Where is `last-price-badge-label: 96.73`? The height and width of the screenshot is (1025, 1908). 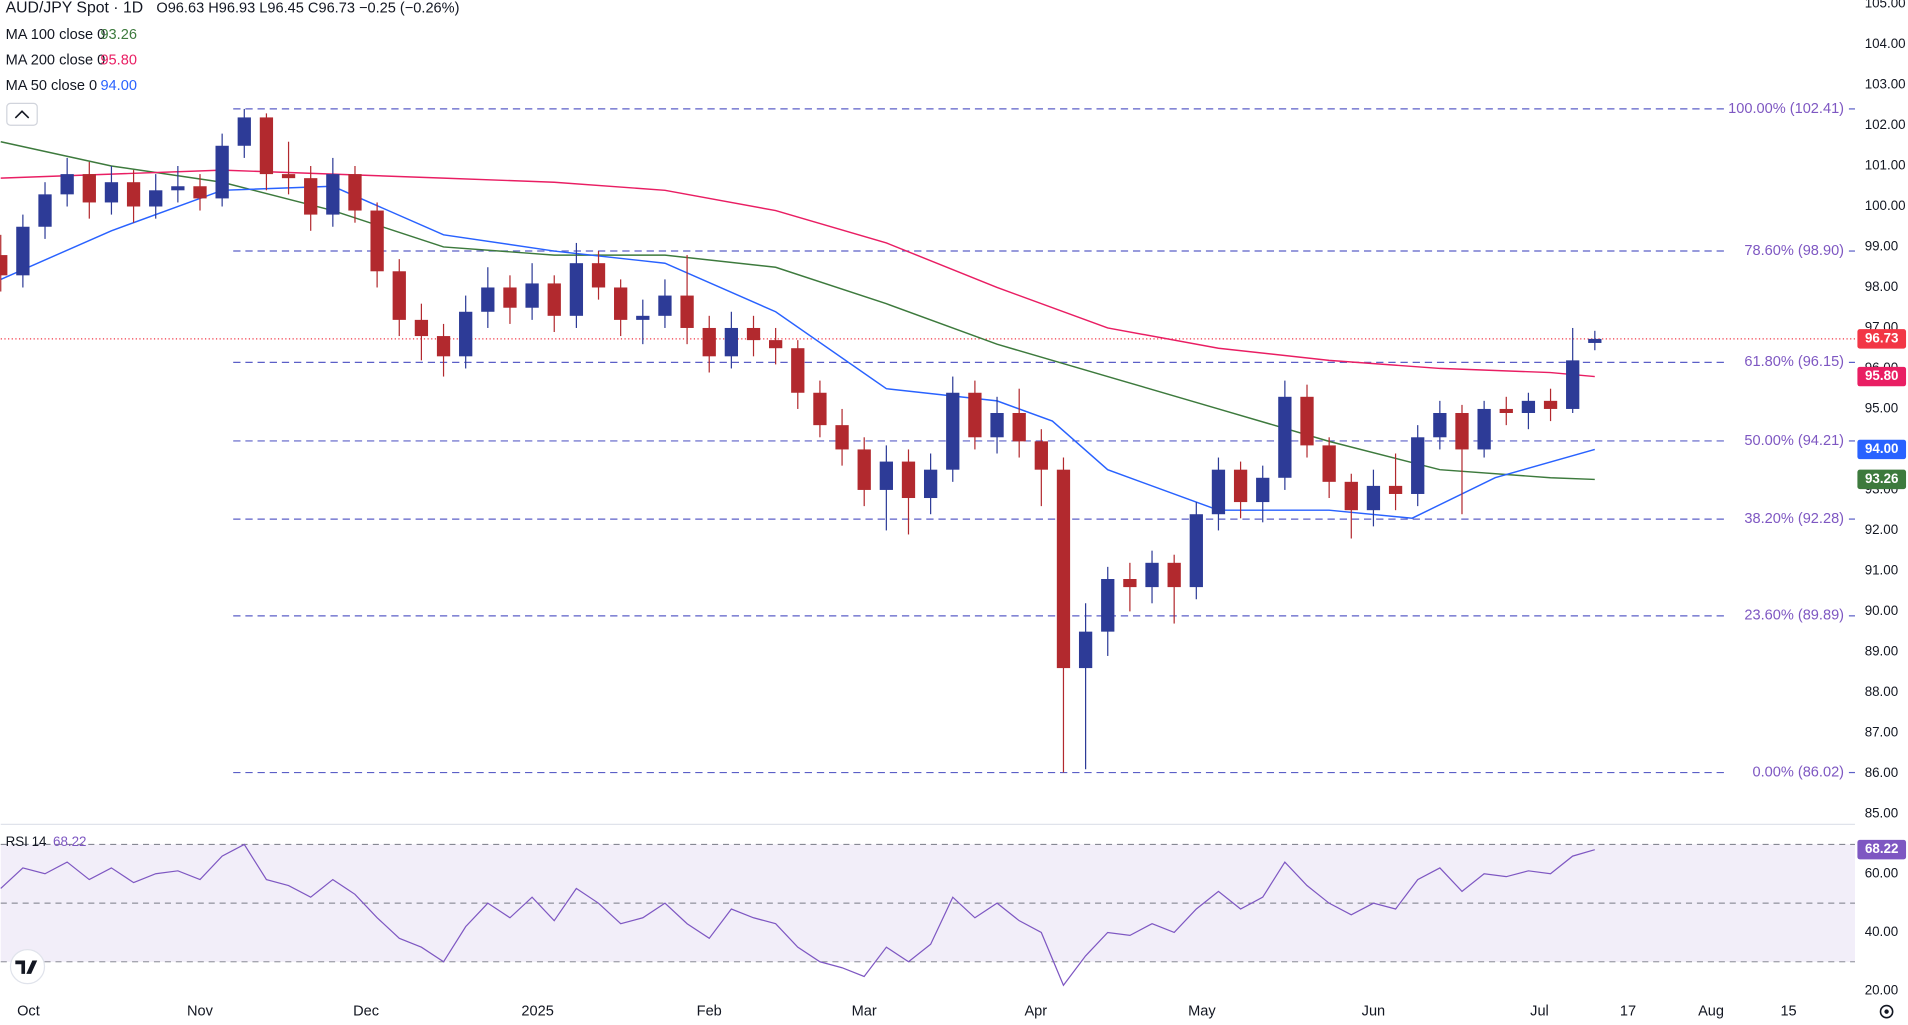 last-price-badge-label: 96.73 is located at coordinates (1881, 337).